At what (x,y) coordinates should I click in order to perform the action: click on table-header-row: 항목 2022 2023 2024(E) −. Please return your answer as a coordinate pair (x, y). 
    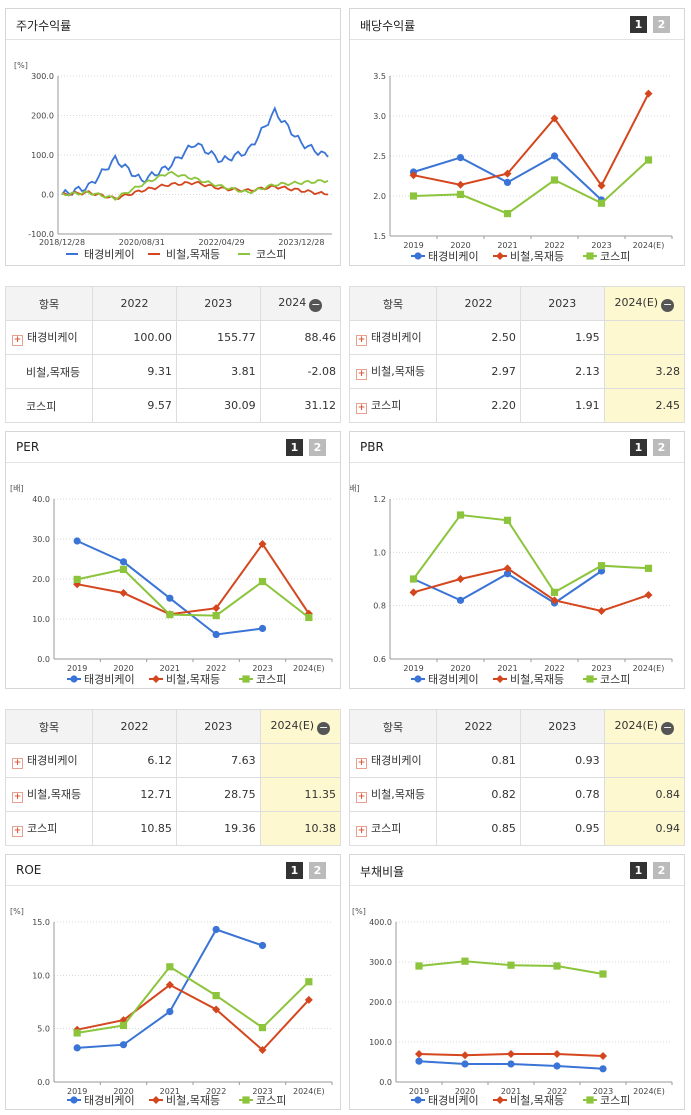
    Looking at the image, I should click on (517, 726).